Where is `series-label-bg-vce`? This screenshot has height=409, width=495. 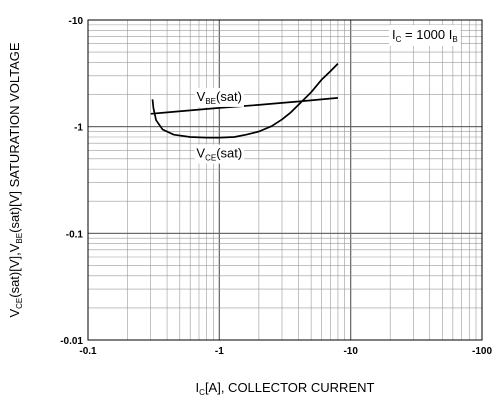
series-label-bg-vce is located at coordinates (219, 154).